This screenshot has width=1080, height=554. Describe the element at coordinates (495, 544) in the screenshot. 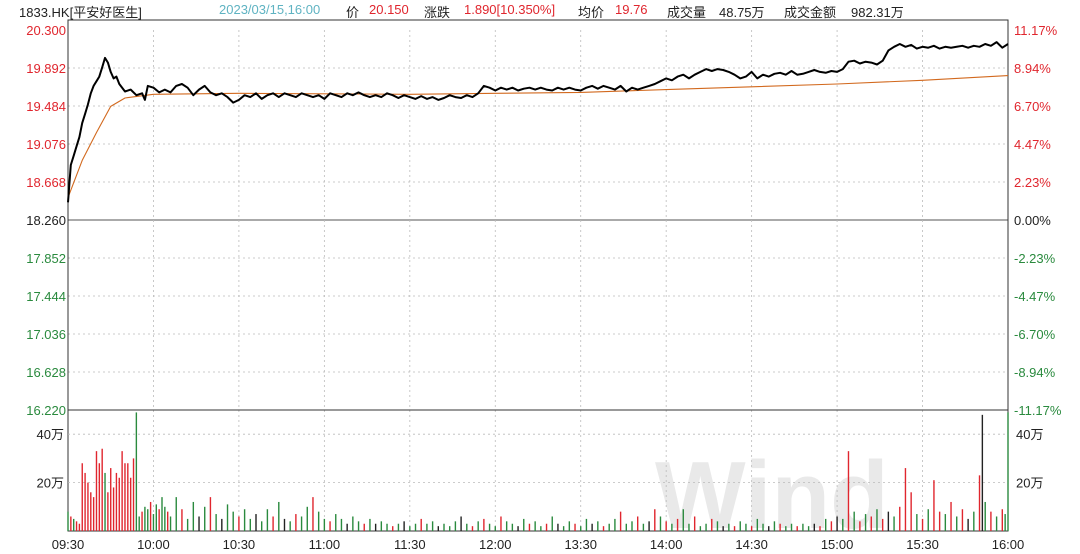

I see `x-tick-label: 12:00` at that location.